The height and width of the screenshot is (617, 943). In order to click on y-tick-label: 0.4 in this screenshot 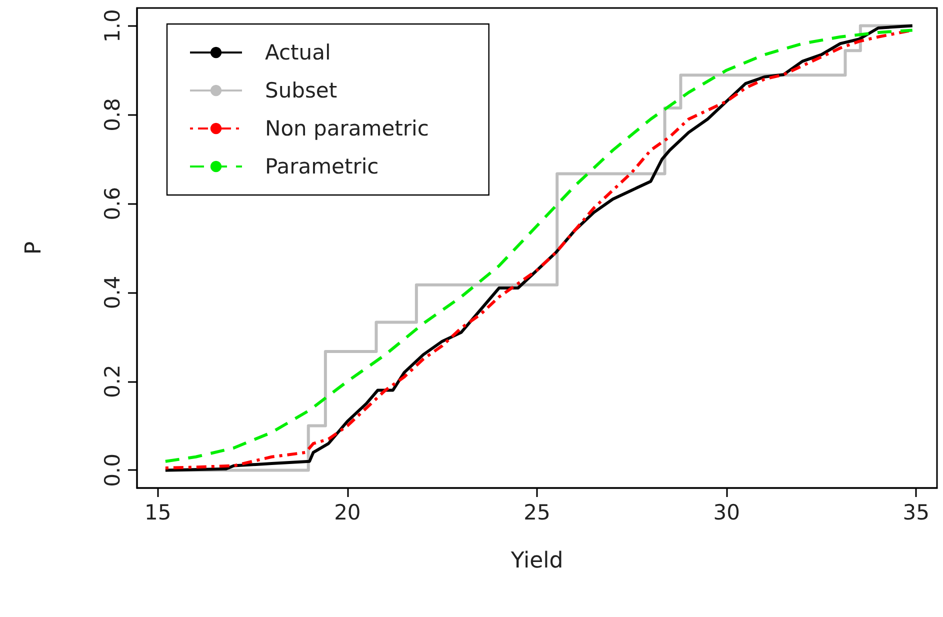, I will do `click(112, 293)`.